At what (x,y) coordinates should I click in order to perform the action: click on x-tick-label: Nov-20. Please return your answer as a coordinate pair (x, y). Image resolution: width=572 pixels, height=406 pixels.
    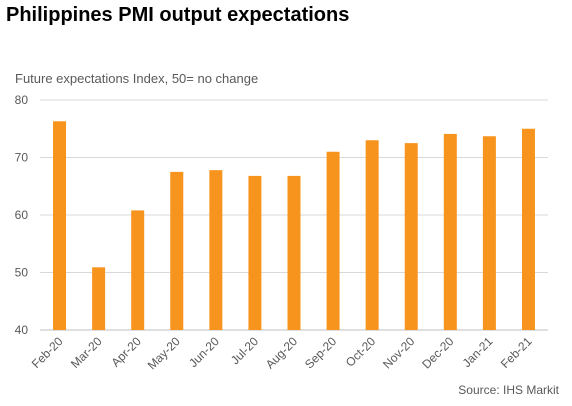
    Looking at the image, I should click on (398, 352).